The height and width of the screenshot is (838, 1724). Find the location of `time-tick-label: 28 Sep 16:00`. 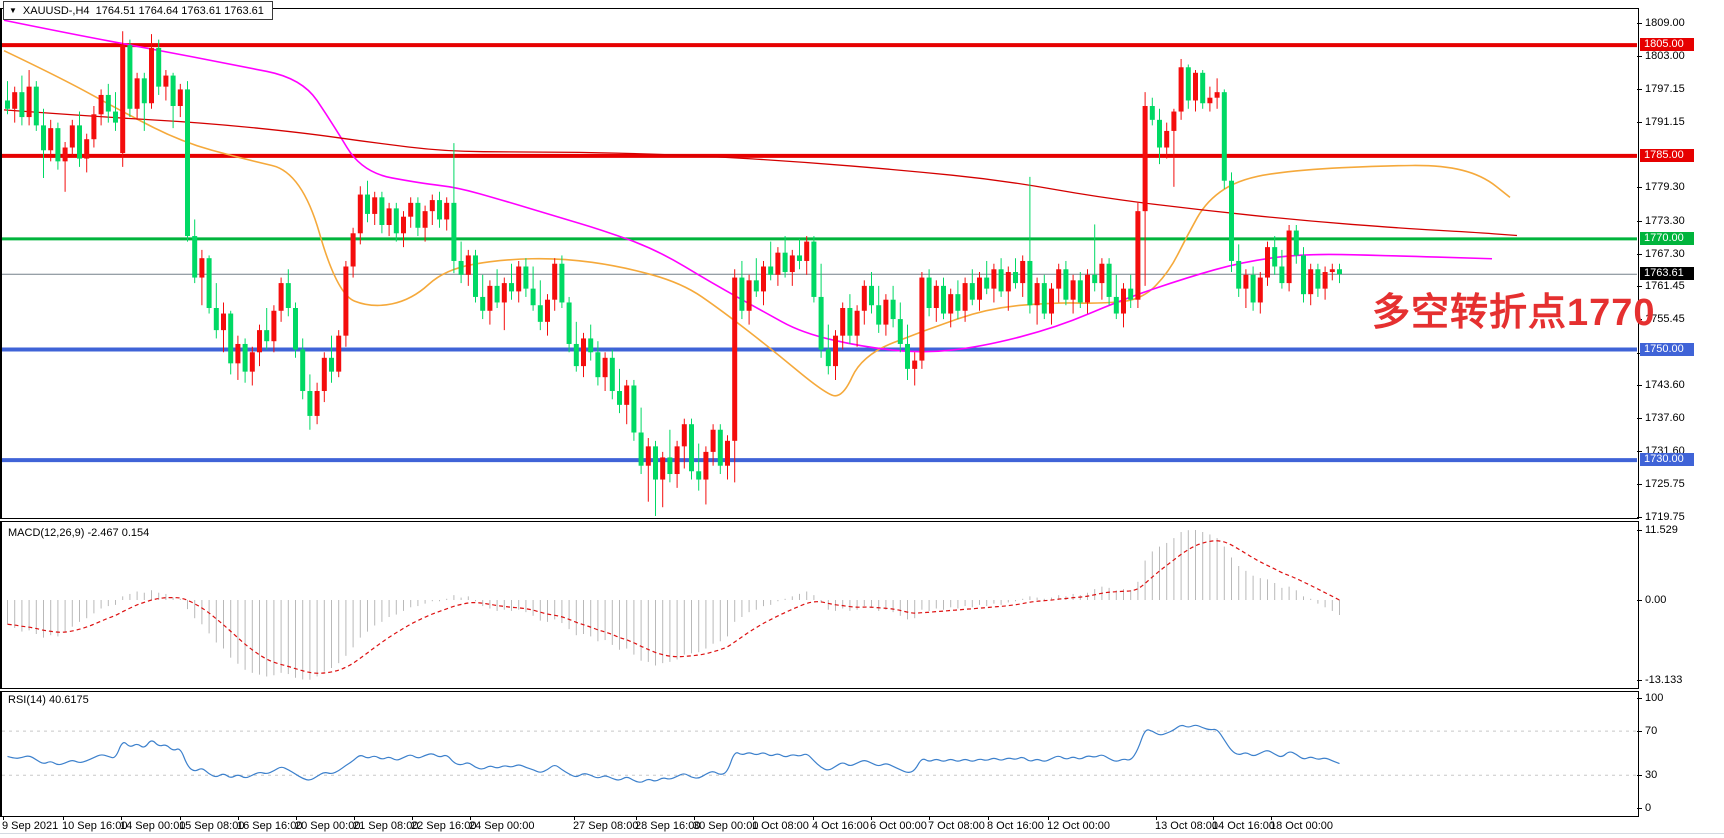

time-tick-label: 28 Sep 16:00 is located at coordinates (668, 826).